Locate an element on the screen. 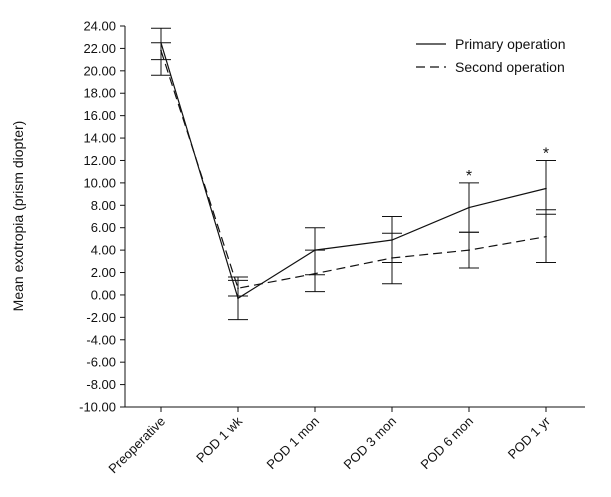 This screenshot has height=497, width=611. y-tick-label: -8.00 is located at coordinates (101, 384).